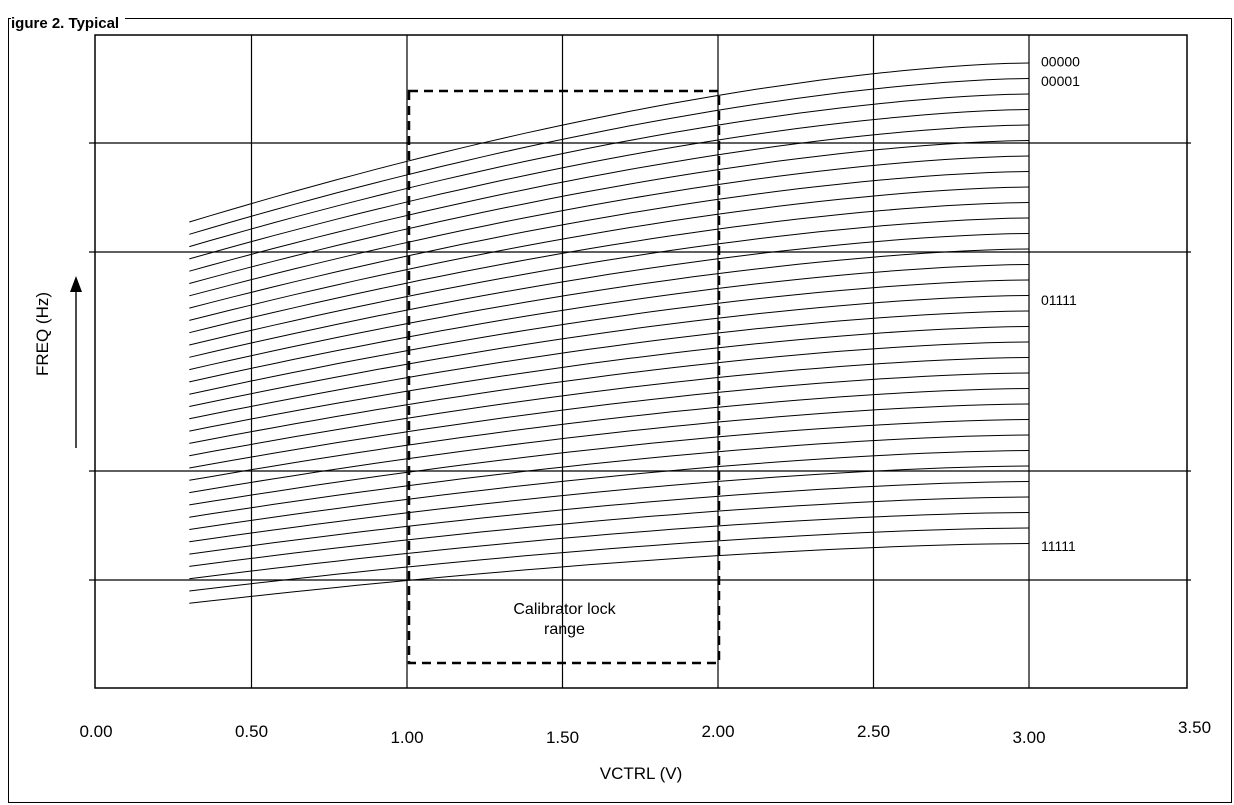 Image resolution: width=1234 pixels, height=805 pixels. What do you see at coordinates (95, 731) in the screenshot?
I see `x-tick-label: 0.00` at bounding box center [95, 731].